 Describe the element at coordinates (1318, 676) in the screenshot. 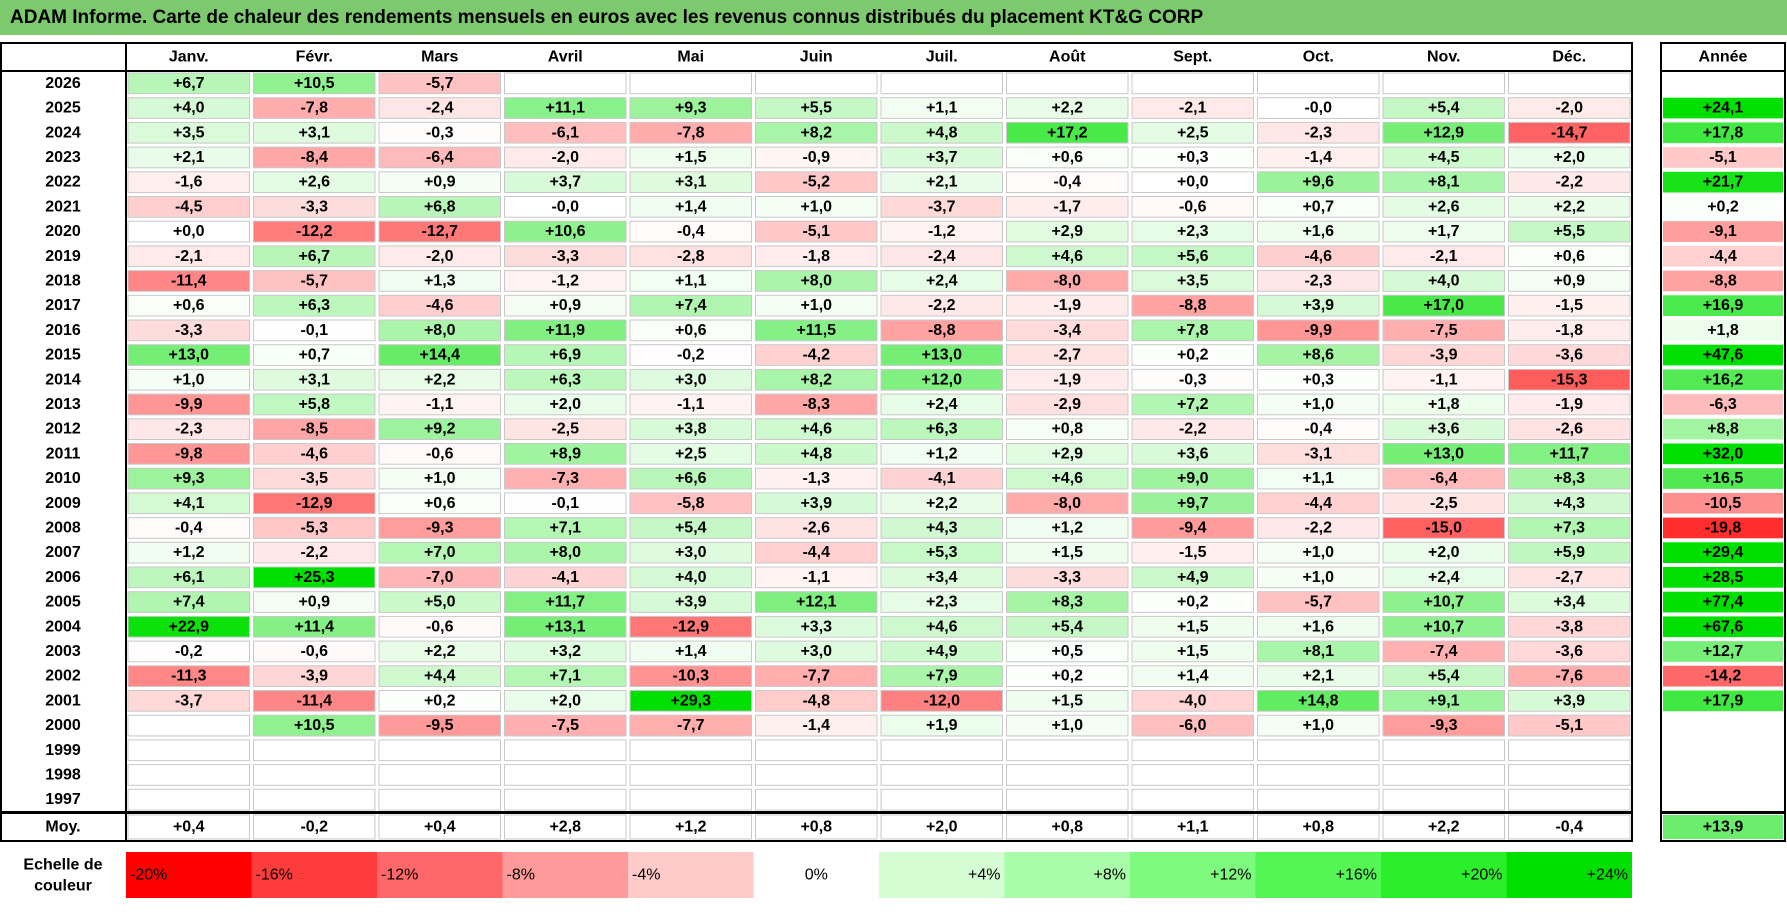

I see `cell-value: +2,1` at that location.